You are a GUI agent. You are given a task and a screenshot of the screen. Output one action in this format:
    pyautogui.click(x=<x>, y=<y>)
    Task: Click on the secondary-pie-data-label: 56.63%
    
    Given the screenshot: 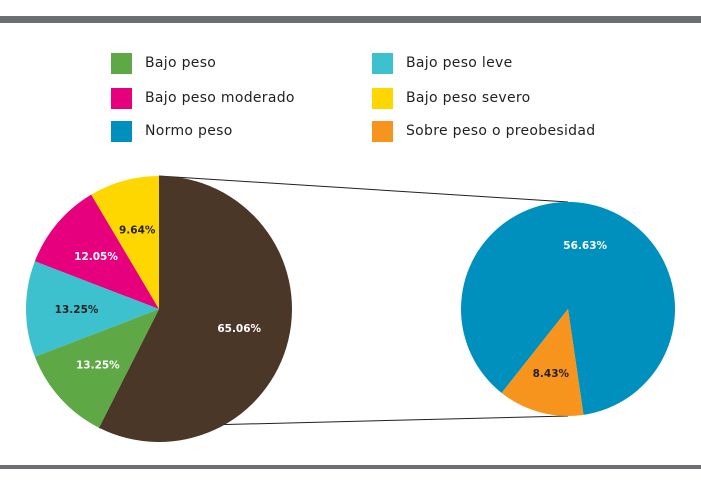 What is the action you would take?
    pyautogui.click(x=585, y=246)
    